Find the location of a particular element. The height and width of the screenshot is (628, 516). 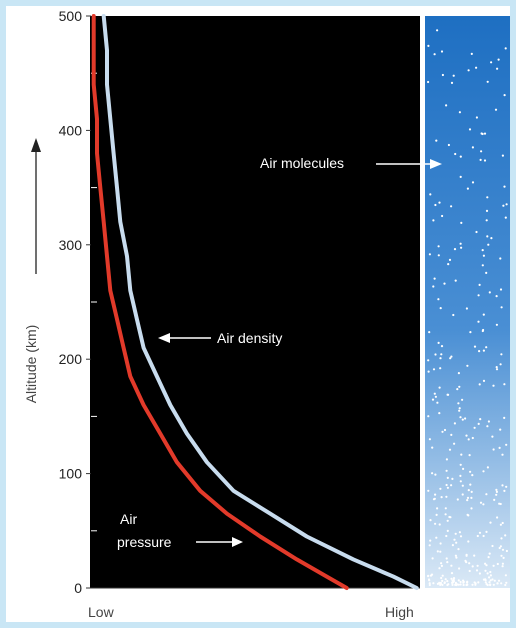

y-axis-label: Altitude (km) is located at coordinates (31, 364).